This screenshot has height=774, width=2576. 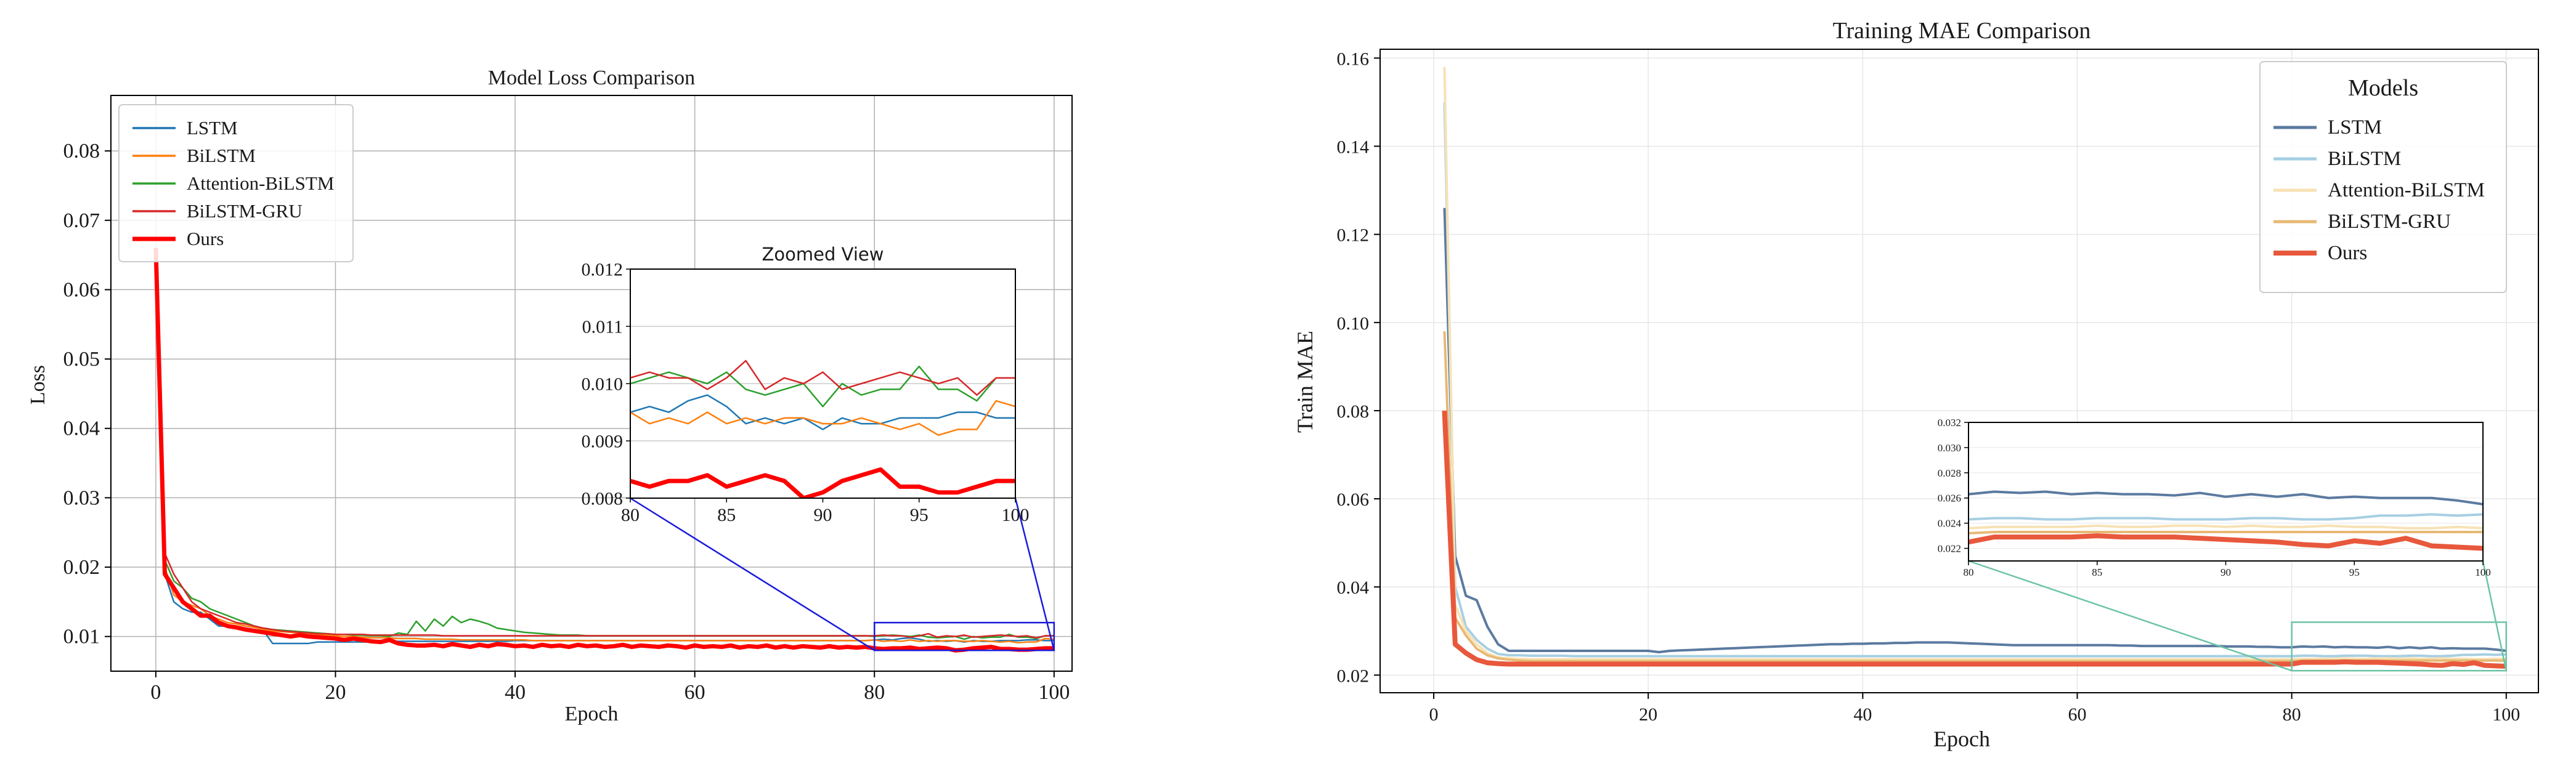 What do you see at coordinates (1353, 147) in the screenshot?
I see `y-tick-label: 0.14` at bounding box center [1353, 147].